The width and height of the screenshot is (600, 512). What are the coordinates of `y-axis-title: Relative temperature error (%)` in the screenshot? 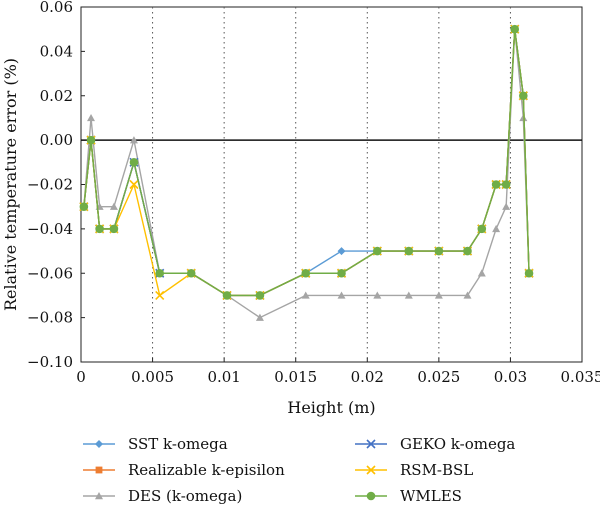 It's located at (10, 184).